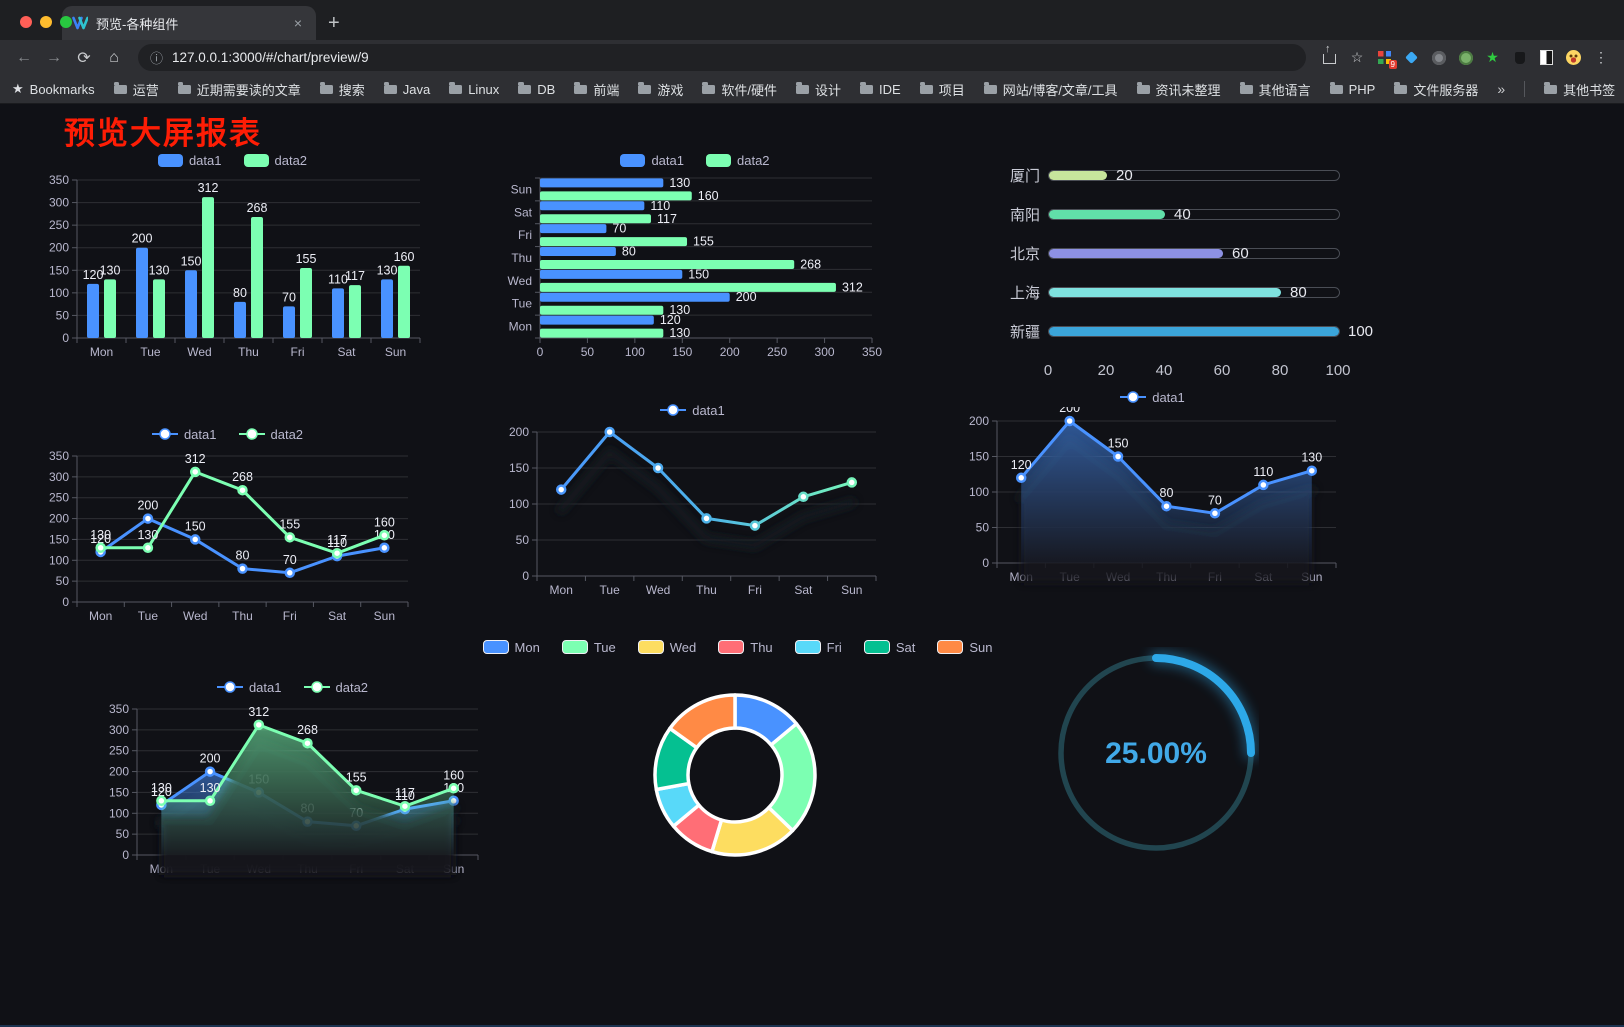 The height and width of the screenshot is (1027, 1624). Describe the element at coordinates (1465, 58) in the screenshot. I see `extension-icon-round-green` at that location.